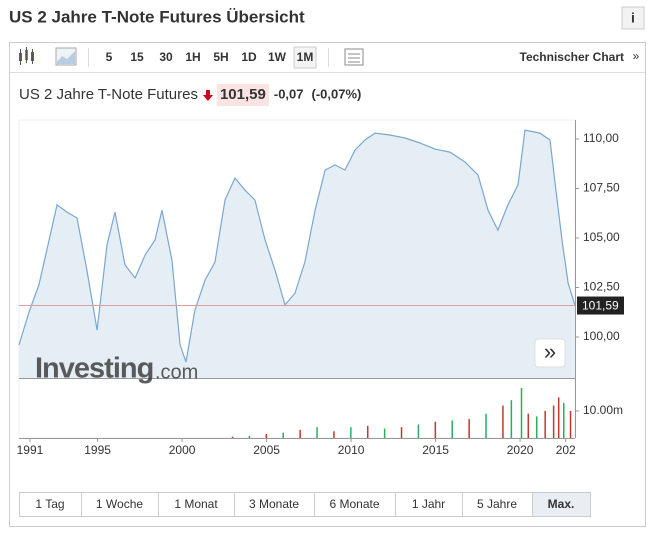 The image size is (663, 540). I want to click on y-tick-label: 100,00, so click(601, 336).